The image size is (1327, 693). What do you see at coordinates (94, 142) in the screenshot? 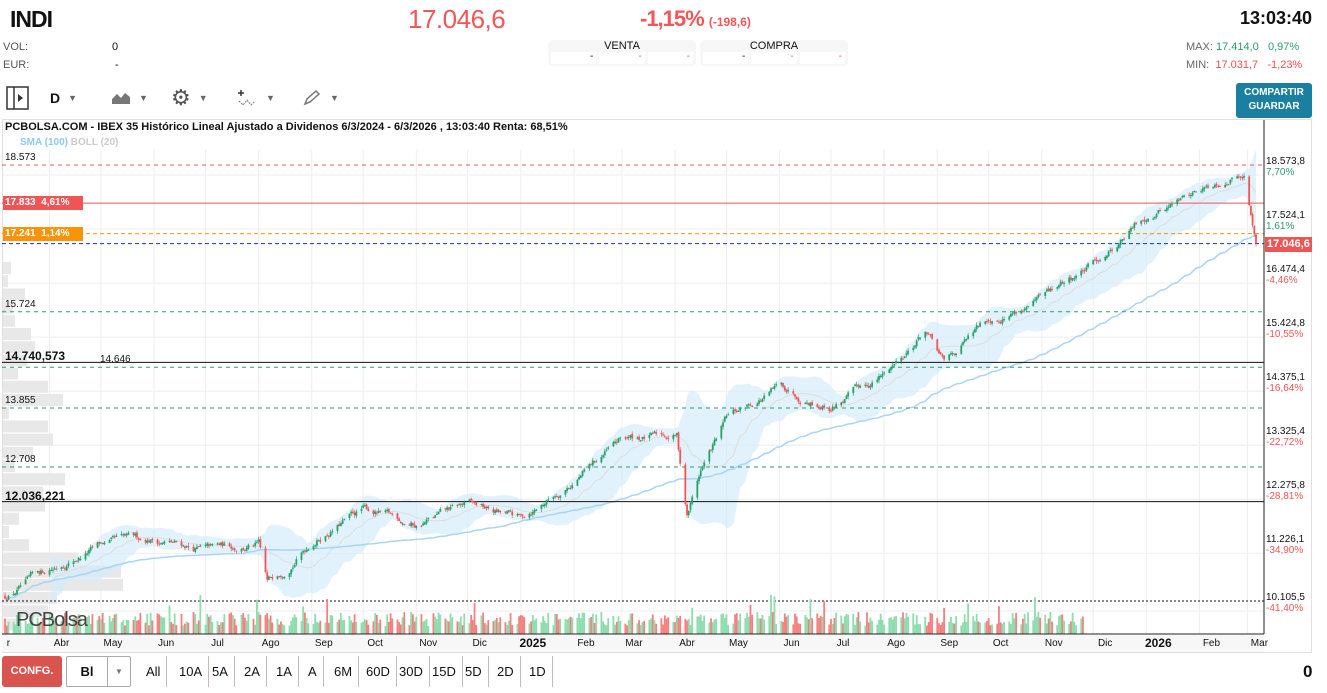
I see `boll-legend: BOLL (20)` at bounding box center [94, 142].